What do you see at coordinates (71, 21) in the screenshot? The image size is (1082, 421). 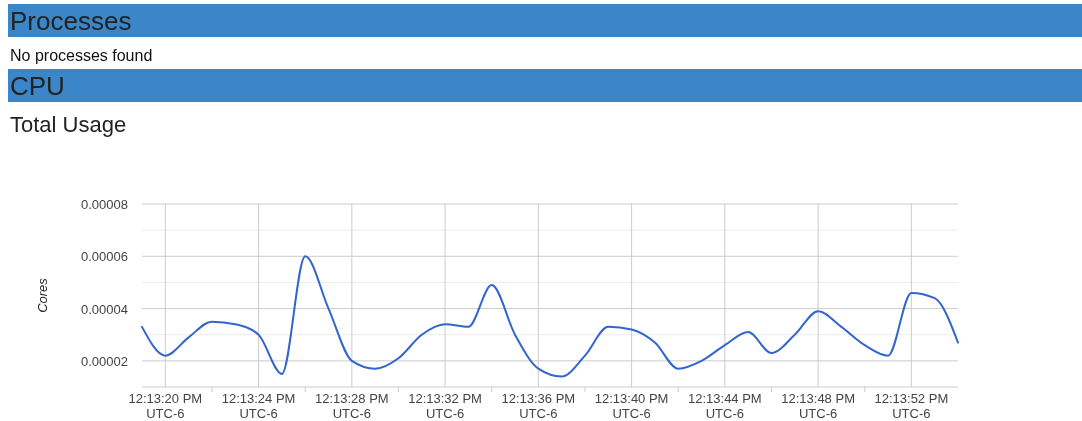 I see `text: Processes` at bounding box center [71, 21].